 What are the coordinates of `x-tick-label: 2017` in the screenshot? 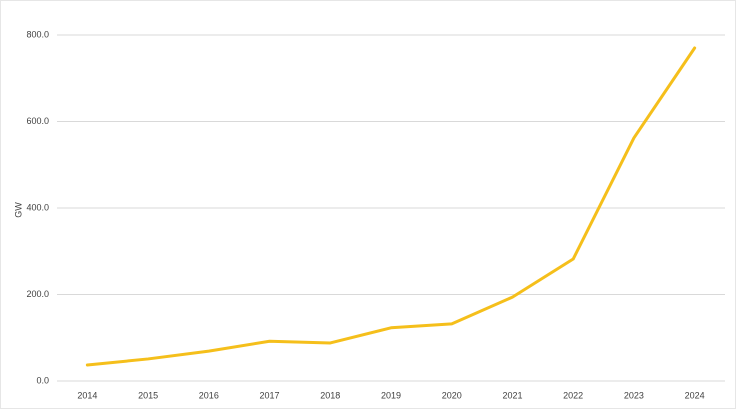 It's located at (270, 395).